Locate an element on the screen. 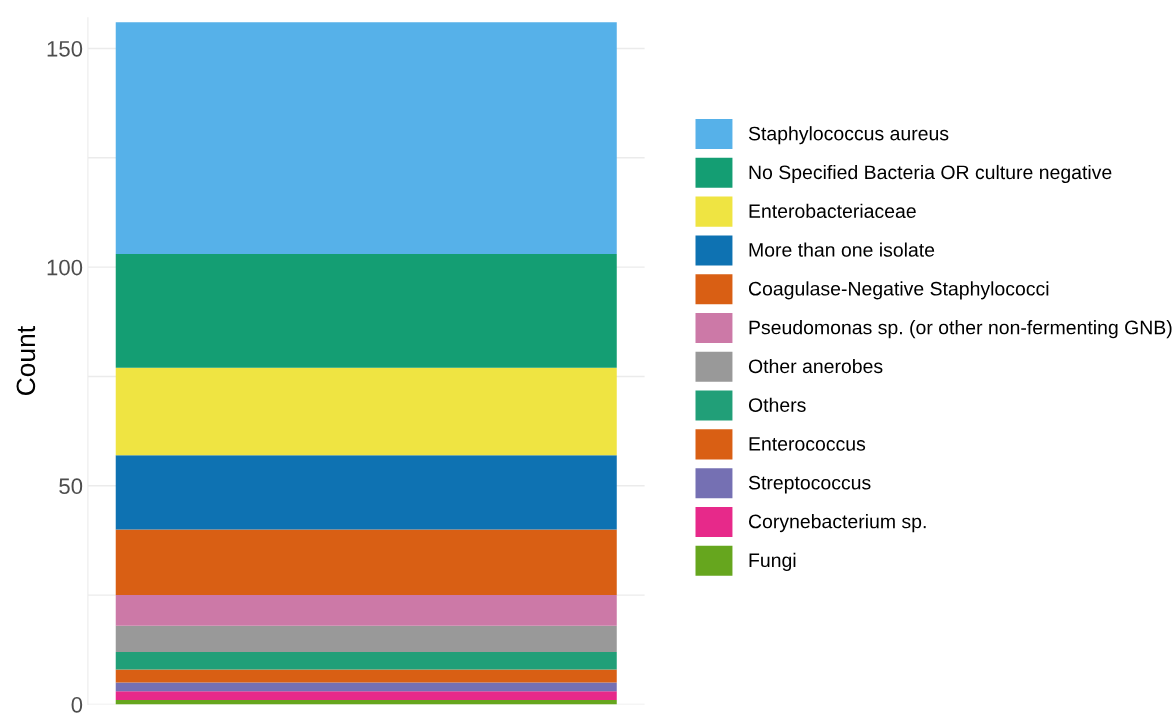  legend-label: Staphylococcus aureus is located at coordinates (848, 135).